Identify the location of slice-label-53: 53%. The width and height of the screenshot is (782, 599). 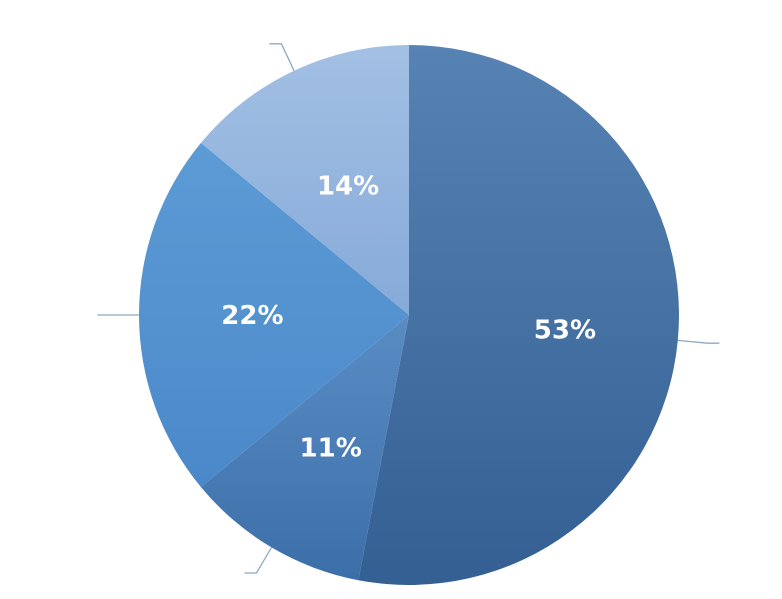
(565, 331).